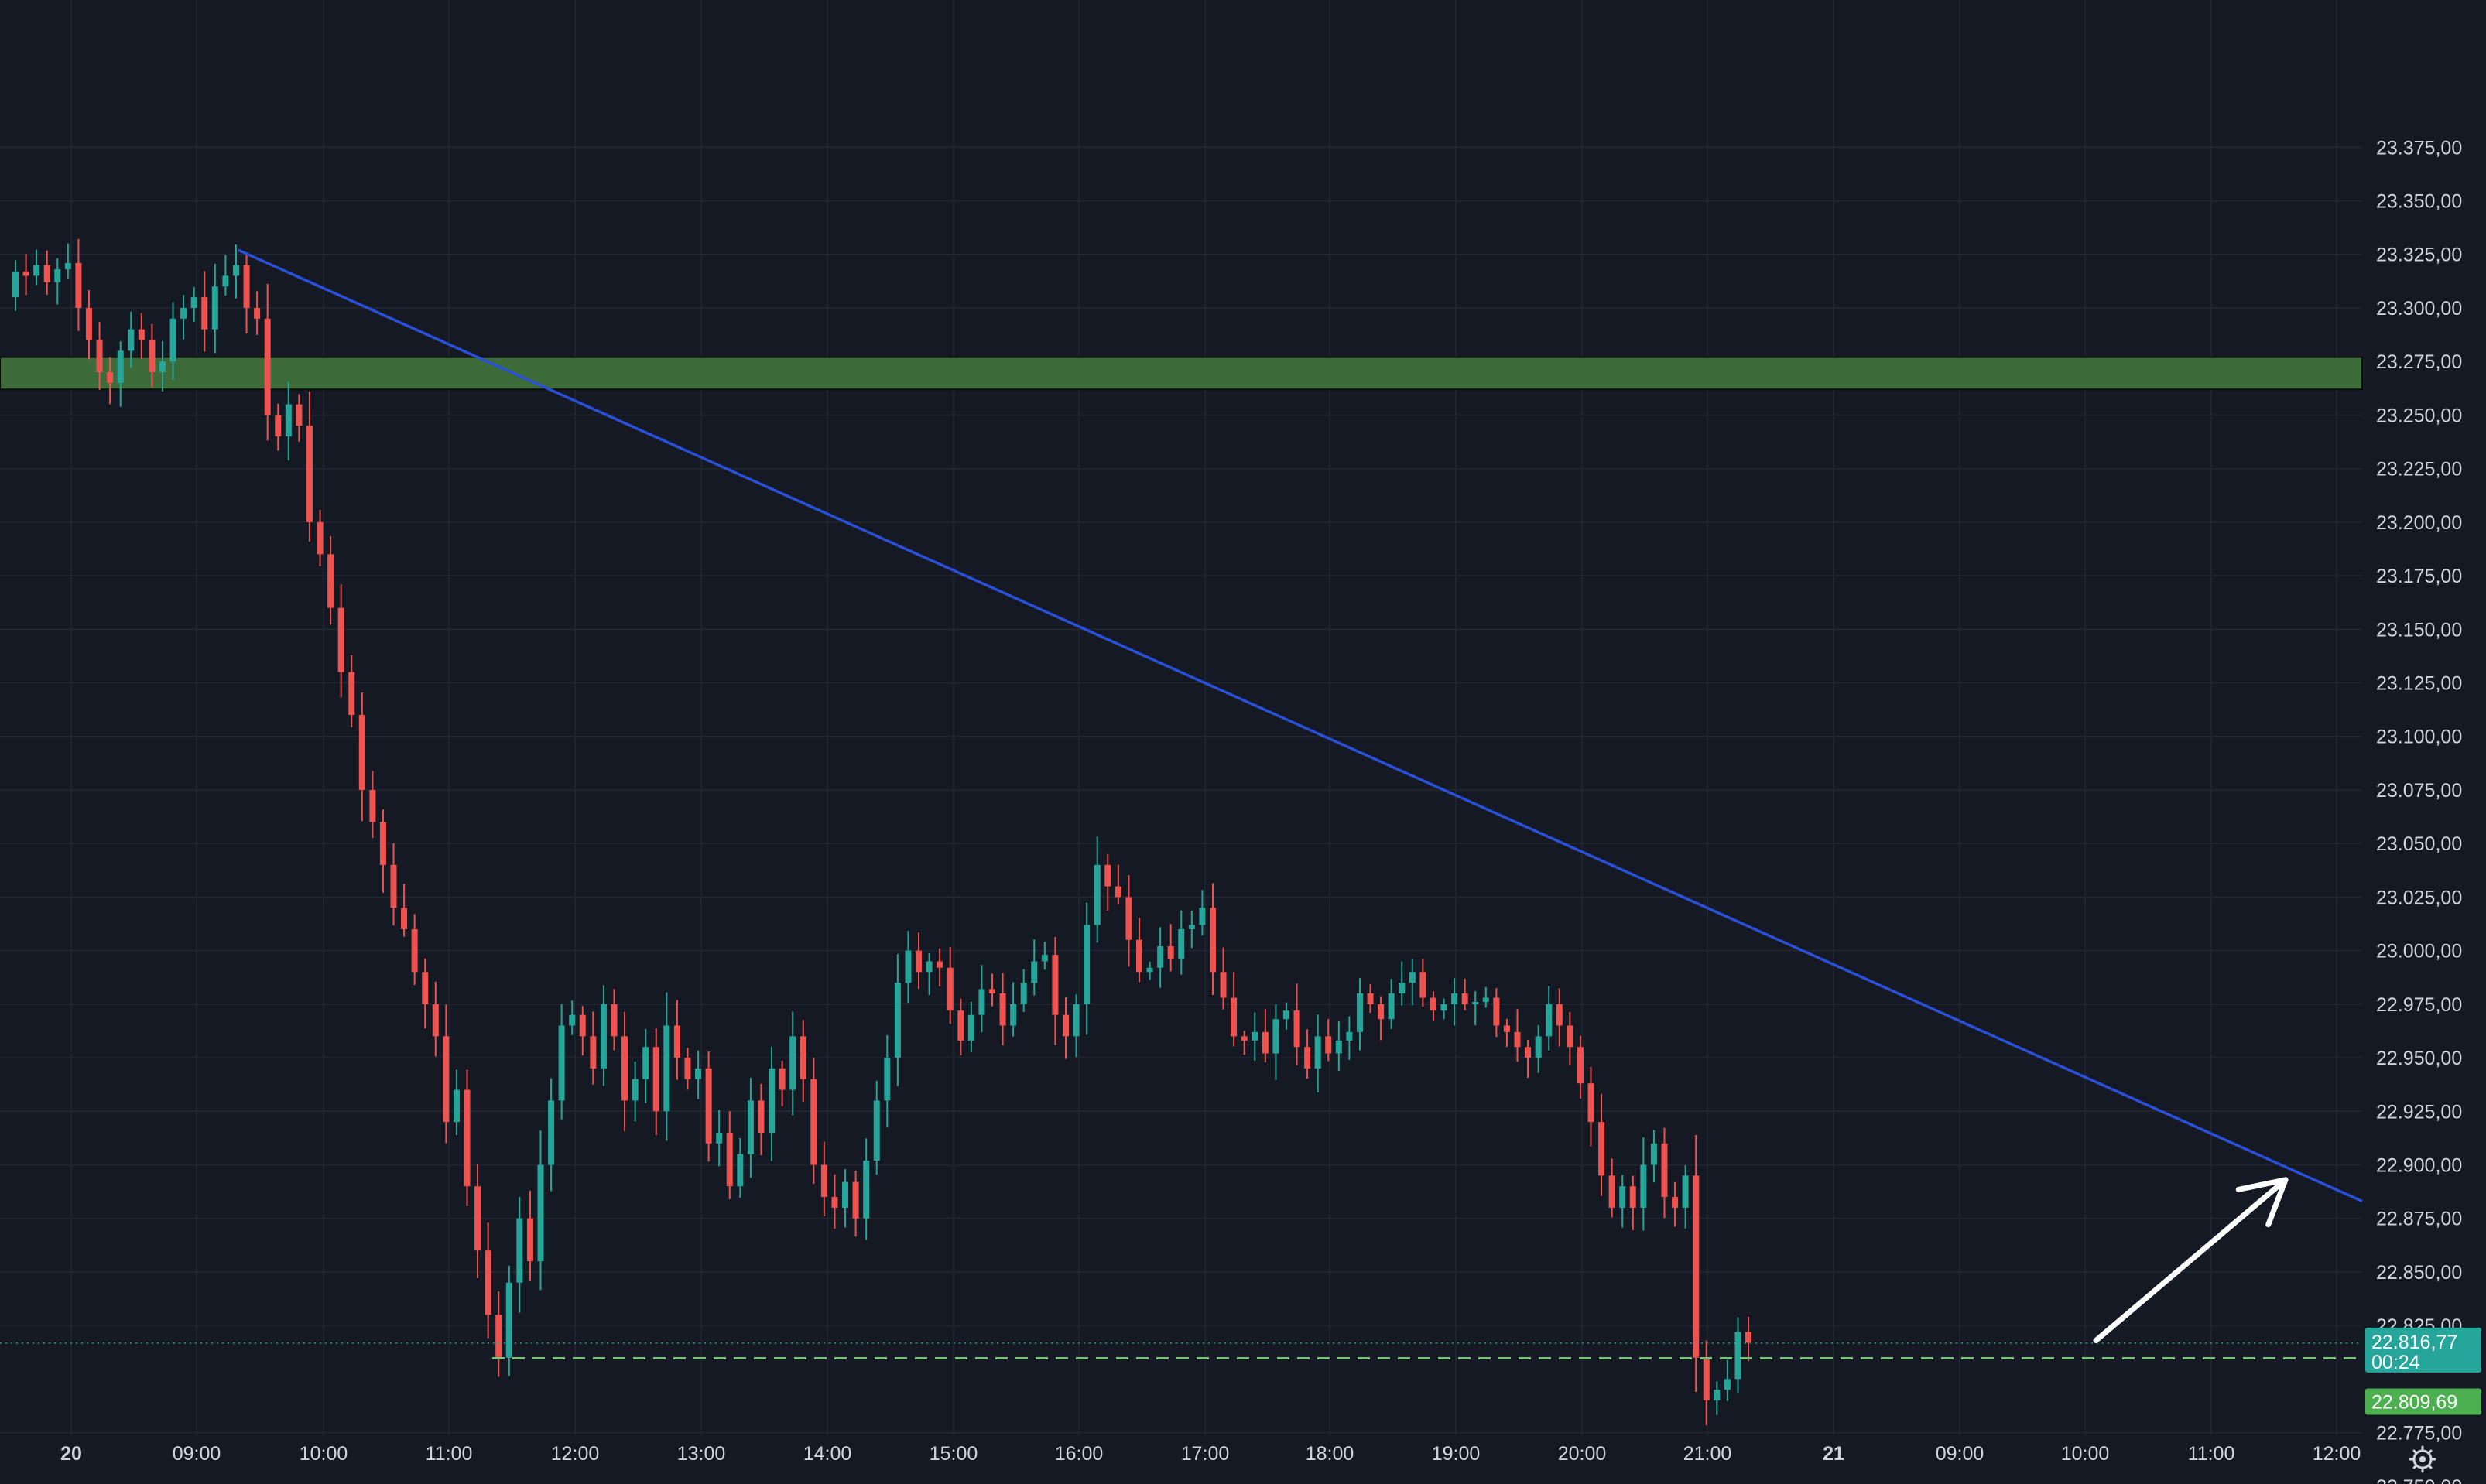 The height and width of the screenshot is (1484, 2486). I want to click on time-tick-label: 21, so click(1833, 1454).